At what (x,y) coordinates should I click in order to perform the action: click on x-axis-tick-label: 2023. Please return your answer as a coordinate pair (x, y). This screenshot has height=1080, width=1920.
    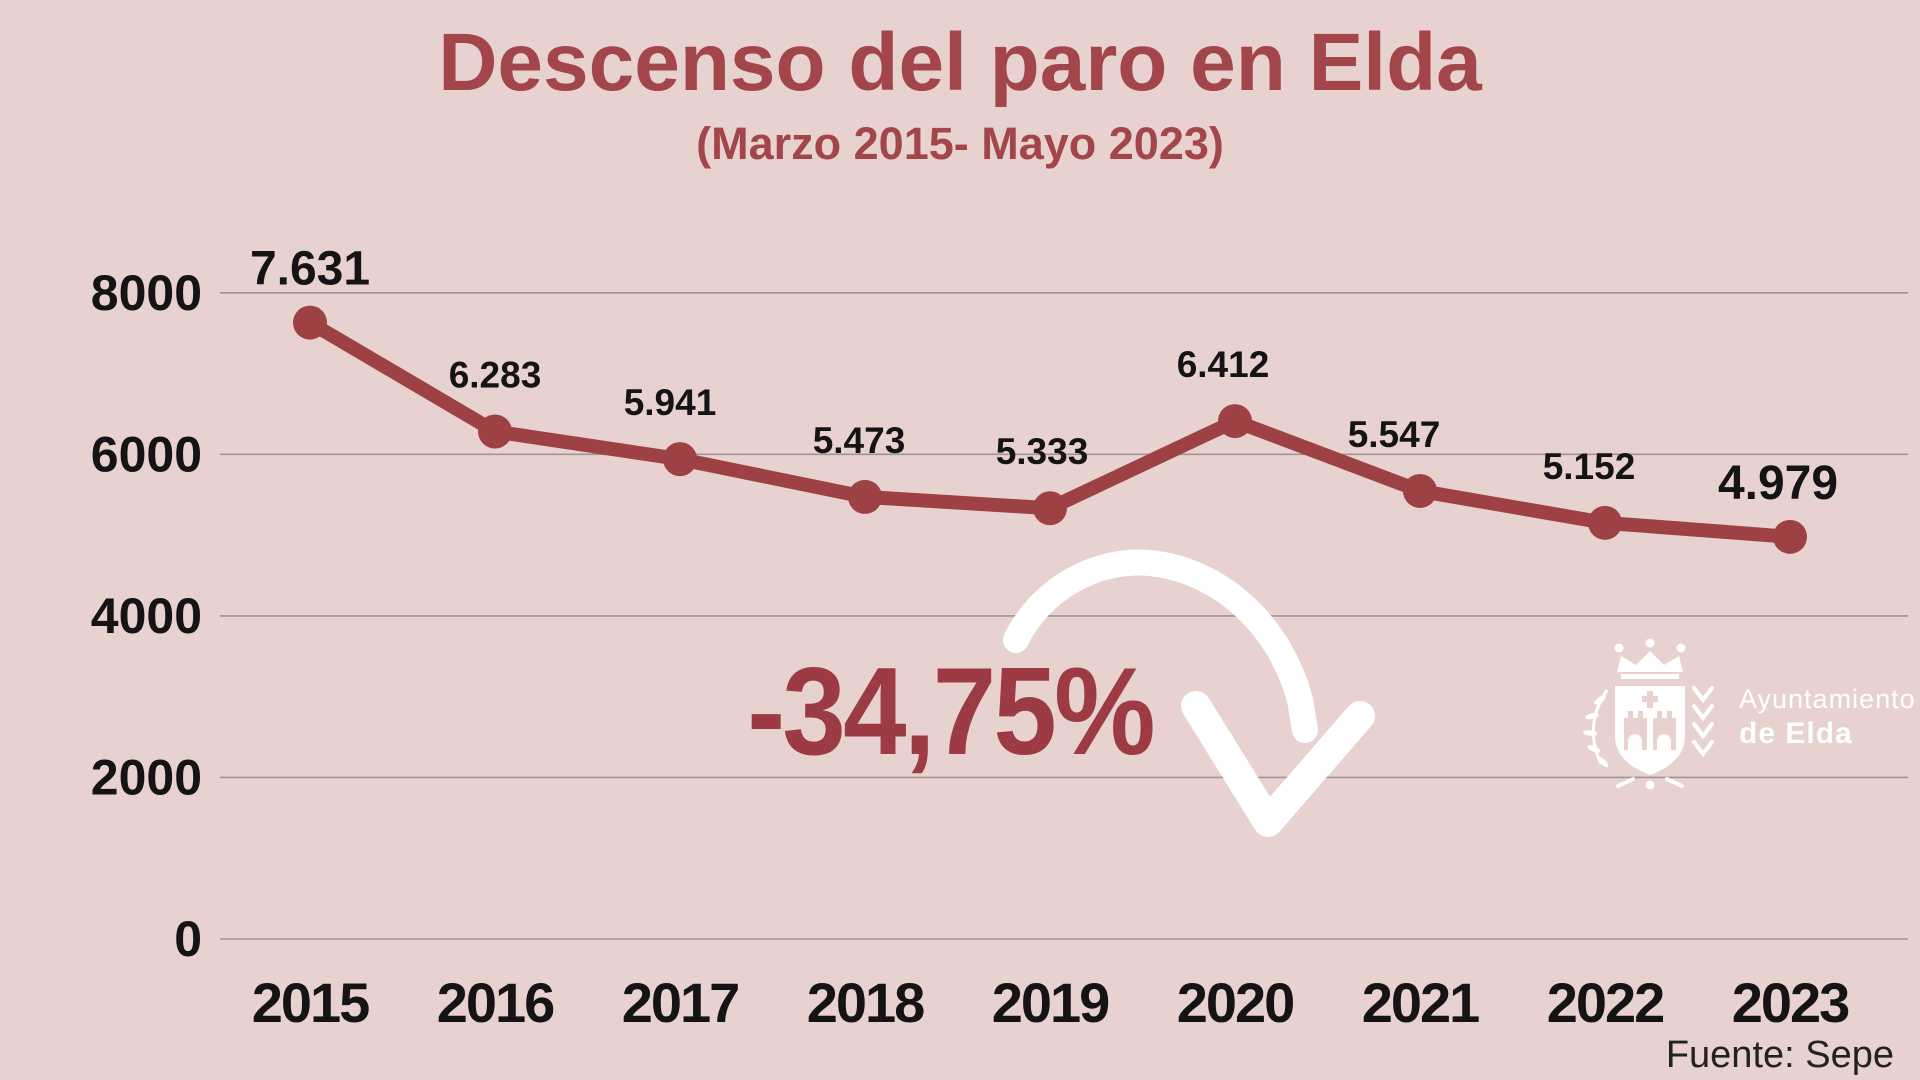
    Looking at the image, I should click on (1790, 1002).